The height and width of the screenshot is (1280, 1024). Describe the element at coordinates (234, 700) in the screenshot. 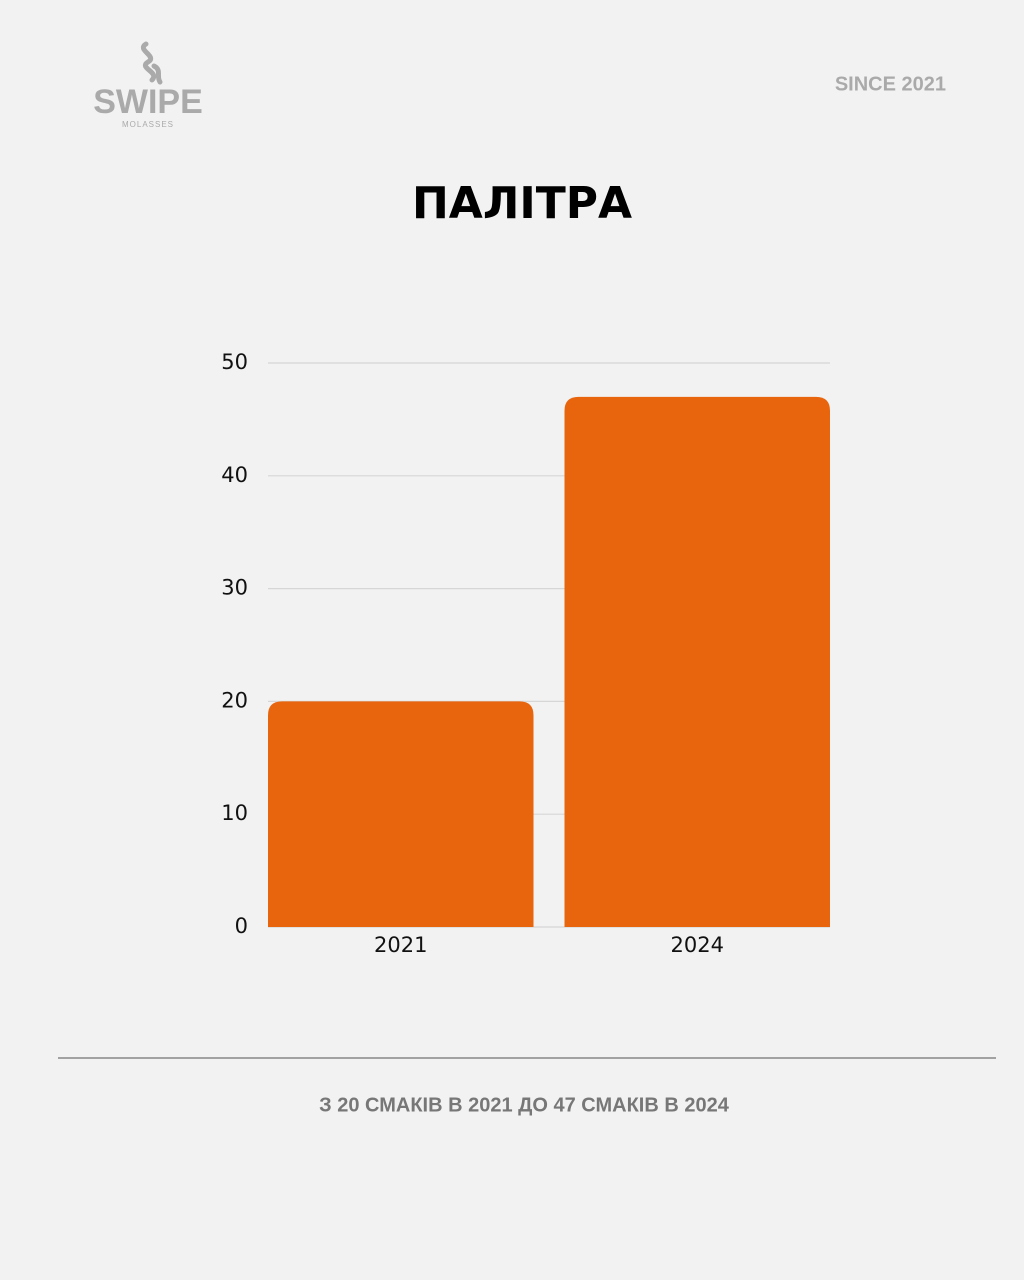

I see `y-tick-label: 20` at that location.